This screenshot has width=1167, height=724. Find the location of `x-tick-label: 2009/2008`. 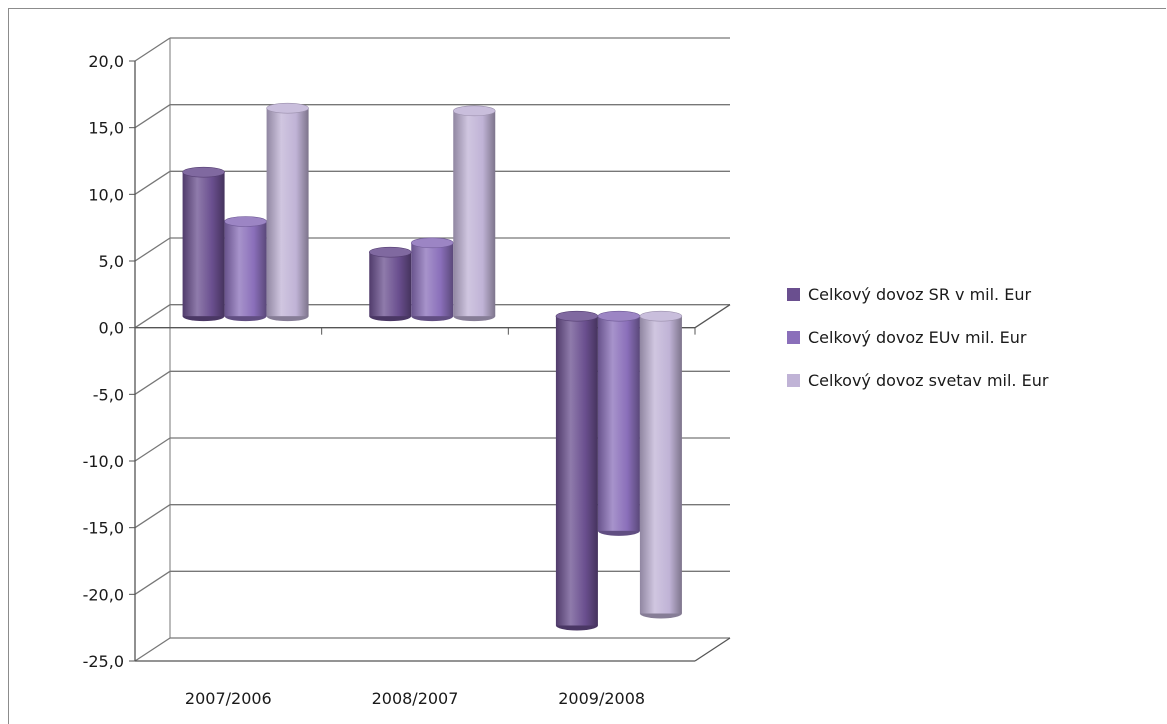

x-tick-label: 2009/2008 is located at coordinates (601, 698).